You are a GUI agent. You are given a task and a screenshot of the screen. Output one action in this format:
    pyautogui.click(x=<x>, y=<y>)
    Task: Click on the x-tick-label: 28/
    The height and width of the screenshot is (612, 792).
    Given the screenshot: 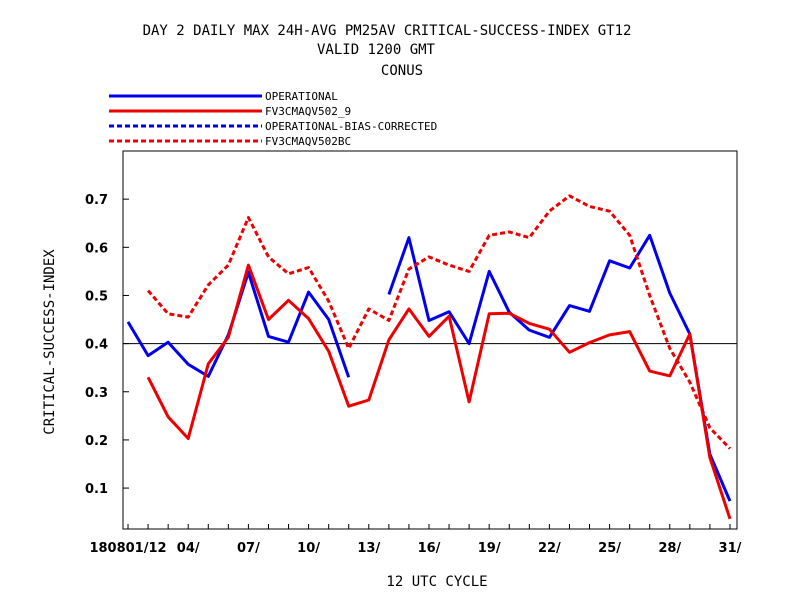 What is the action you would take?
    pyautogui.click(x=669, y=548)
    